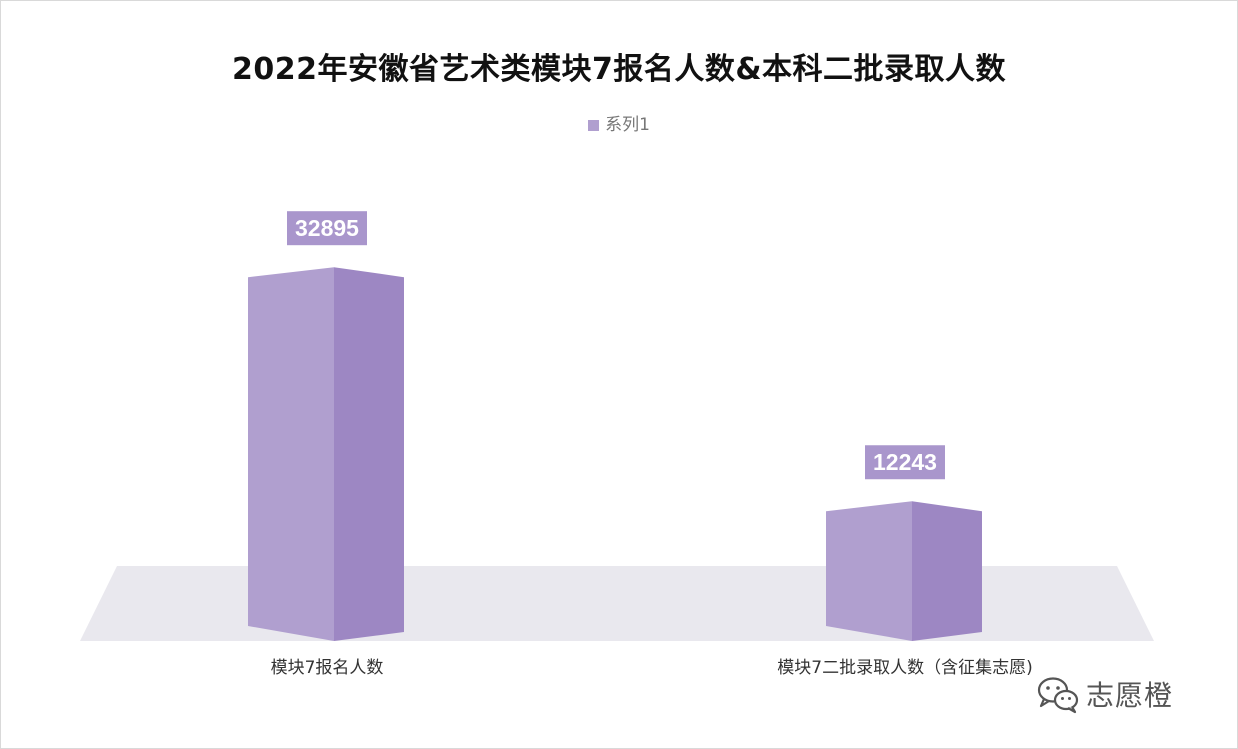 This screenshot has width=1238, height=749. I want to click on legend-swatch, so click(594, 125).